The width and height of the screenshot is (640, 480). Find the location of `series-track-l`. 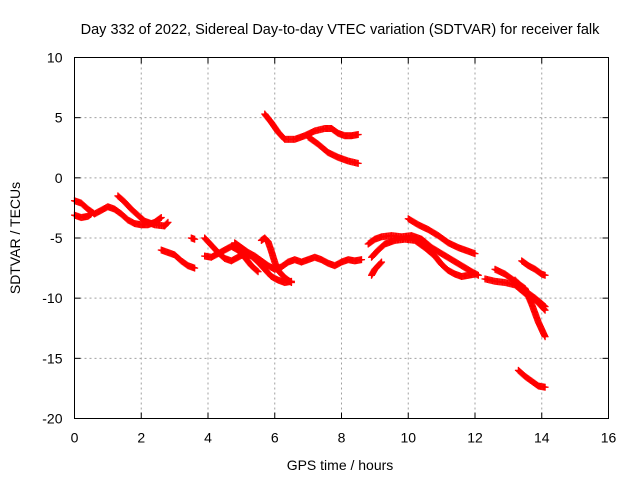

series-track-l is located at coordinates (423, 255).